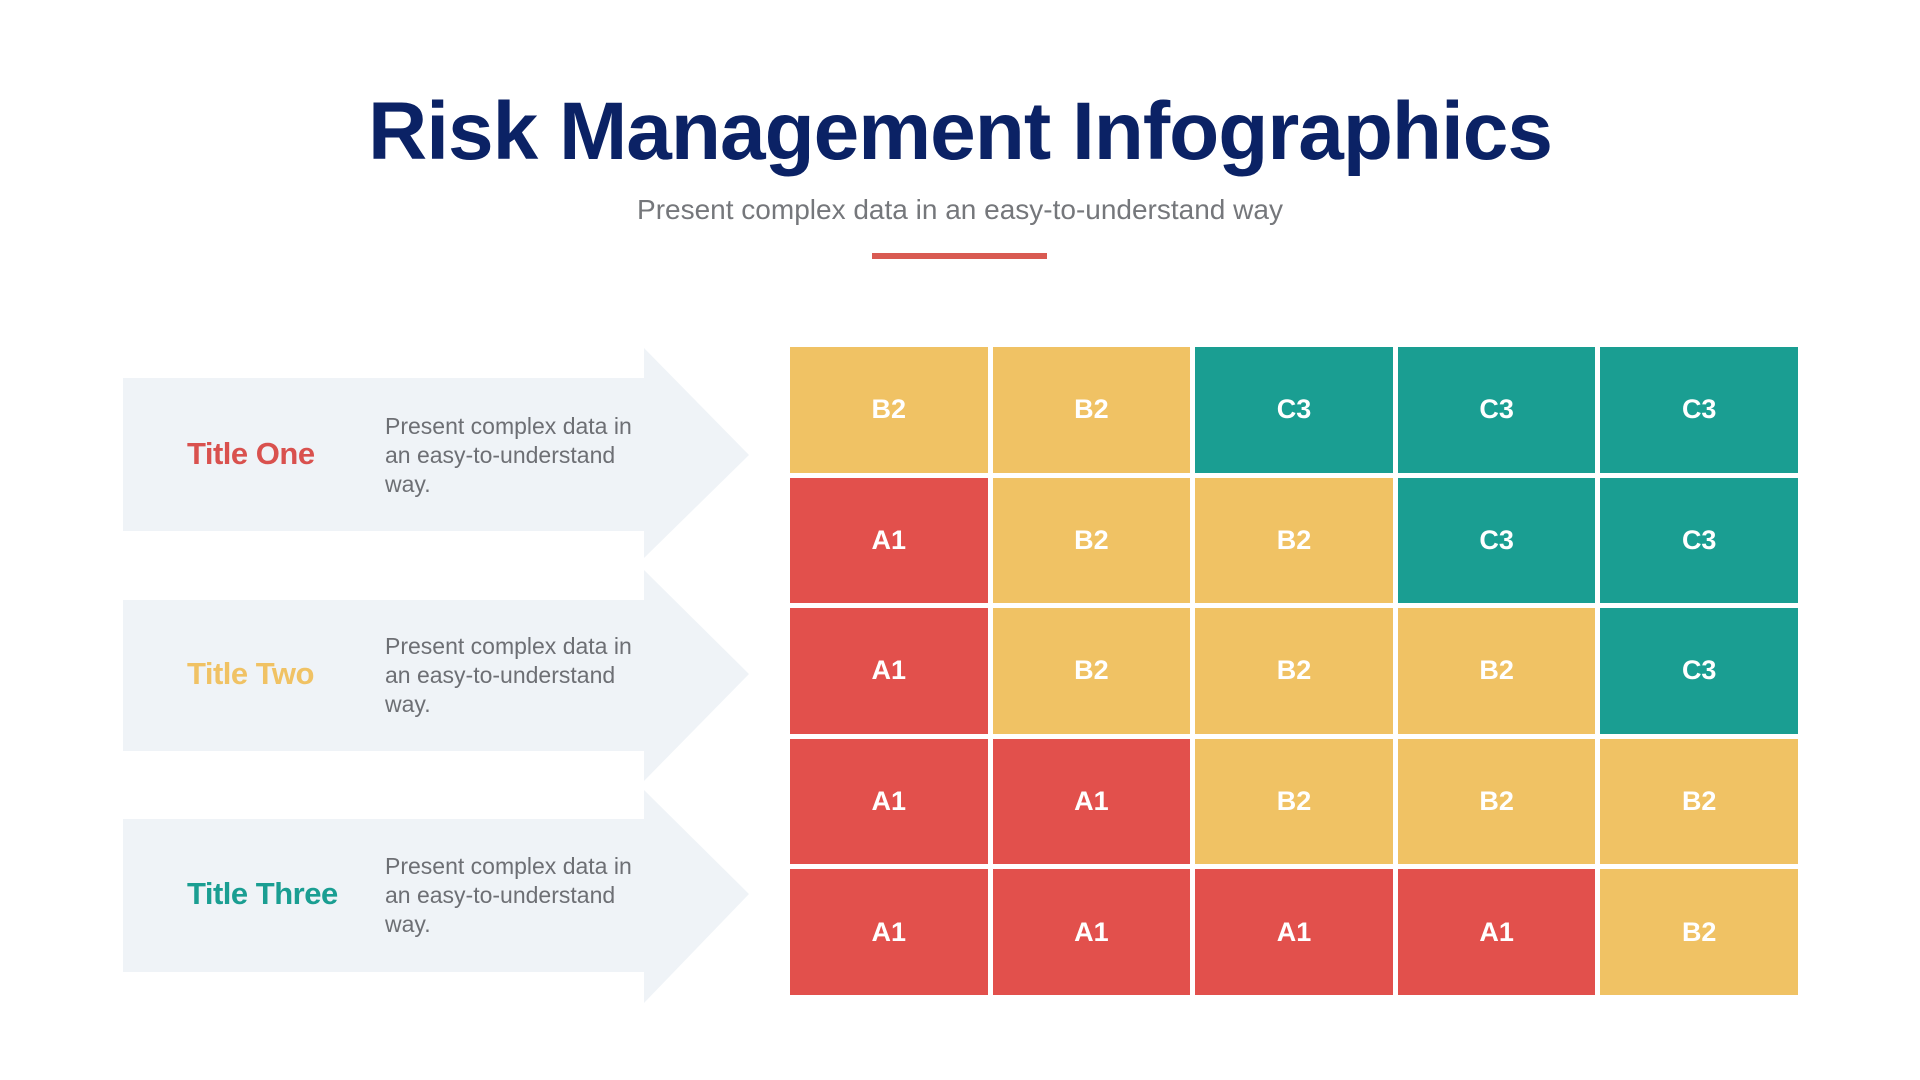 The width and height of the screenshot is (1920, 1080). I want to click on arrow-title: Title One, so click(251, 453).